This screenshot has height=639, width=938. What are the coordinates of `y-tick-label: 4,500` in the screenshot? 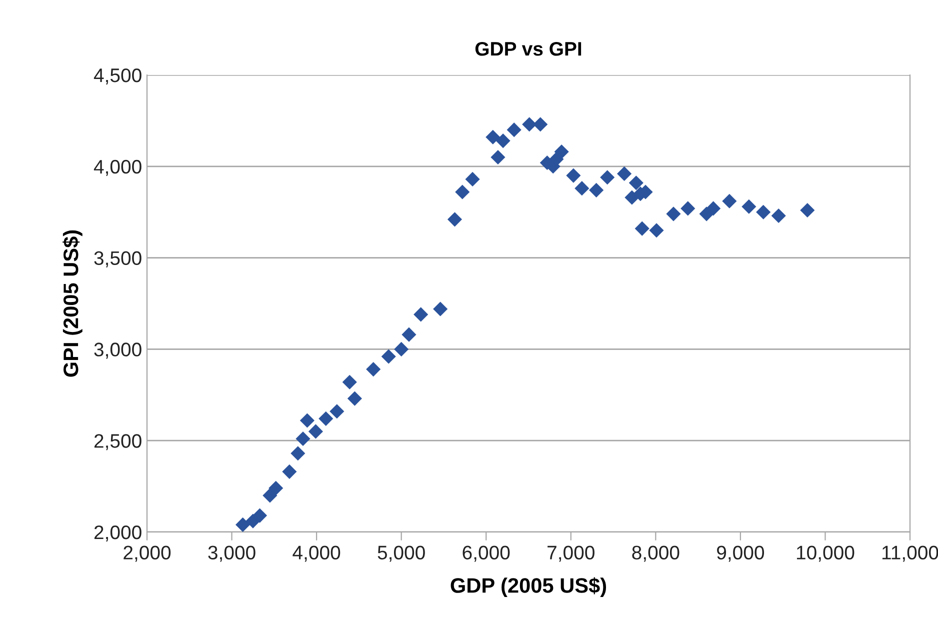 It's located at (118, 76).